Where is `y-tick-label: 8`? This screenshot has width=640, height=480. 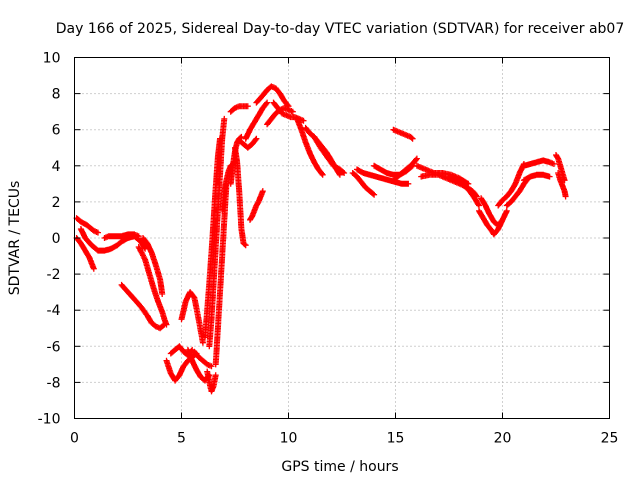
y-tick-label: 8 is located at coordinates (56, 95).